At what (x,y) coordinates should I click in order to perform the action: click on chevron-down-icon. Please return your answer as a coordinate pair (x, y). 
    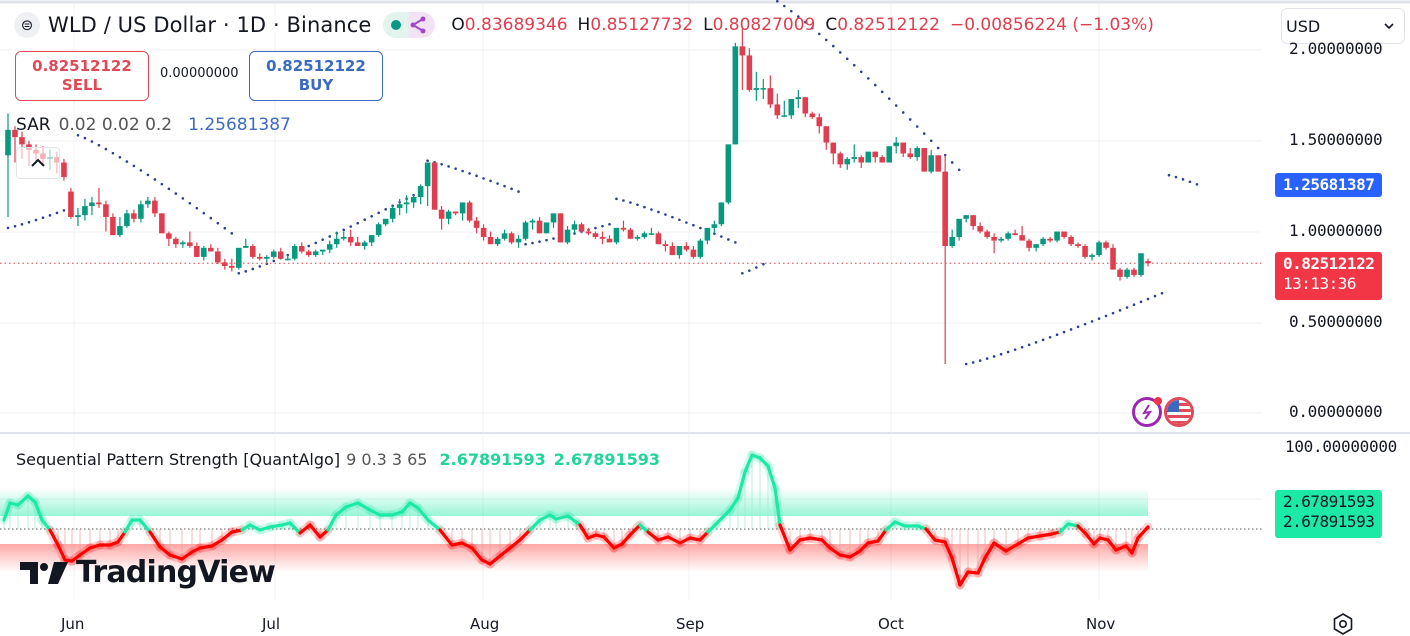
    Looking at the image, I should click on (1389, 26).